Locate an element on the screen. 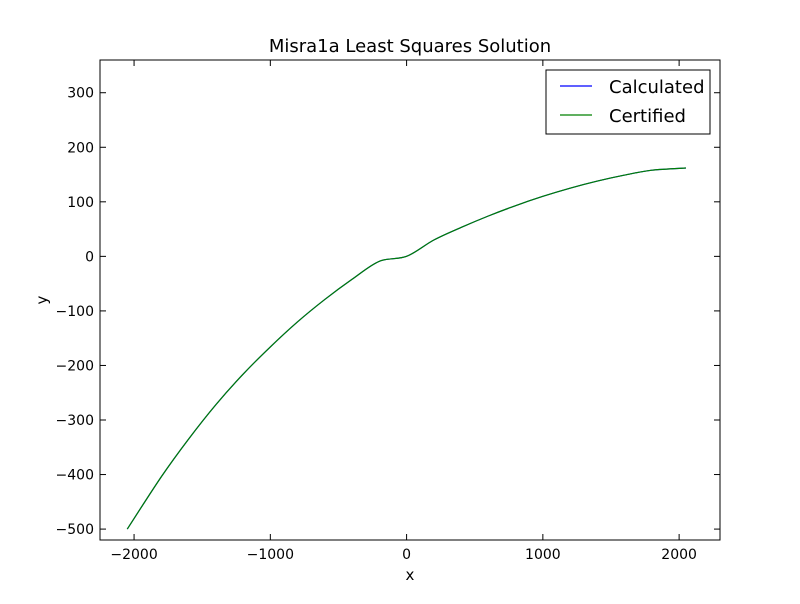 This screenshot has height=604, width=800. legend-label-calculated: Calculated is located at coordinates (657, 87).